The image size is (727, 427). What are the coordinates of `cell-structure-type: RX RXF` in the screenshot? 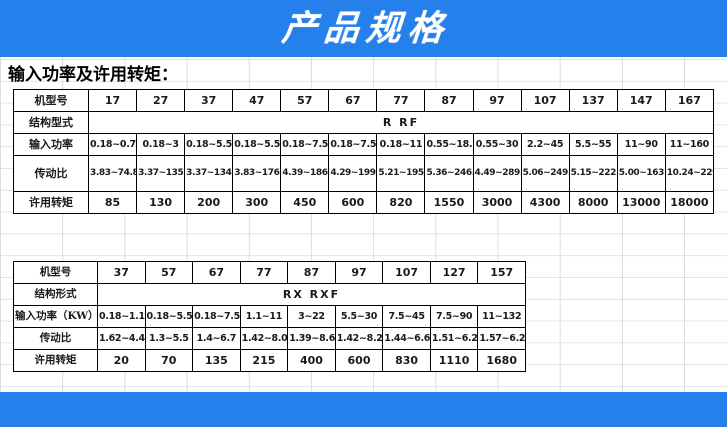 It's located at (311, 294).